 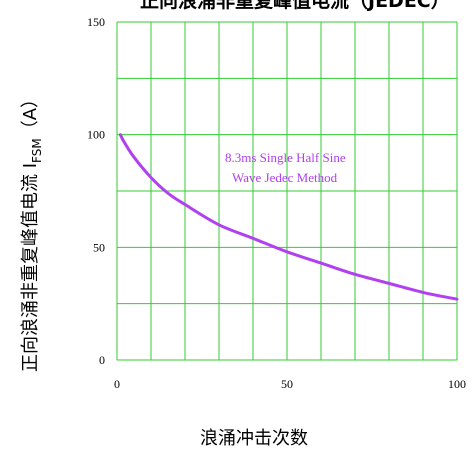 What do you see at coordinates (287, 384) in the screenshot?
I see `x-tick-label: 50` at bounding box center [287, 384].